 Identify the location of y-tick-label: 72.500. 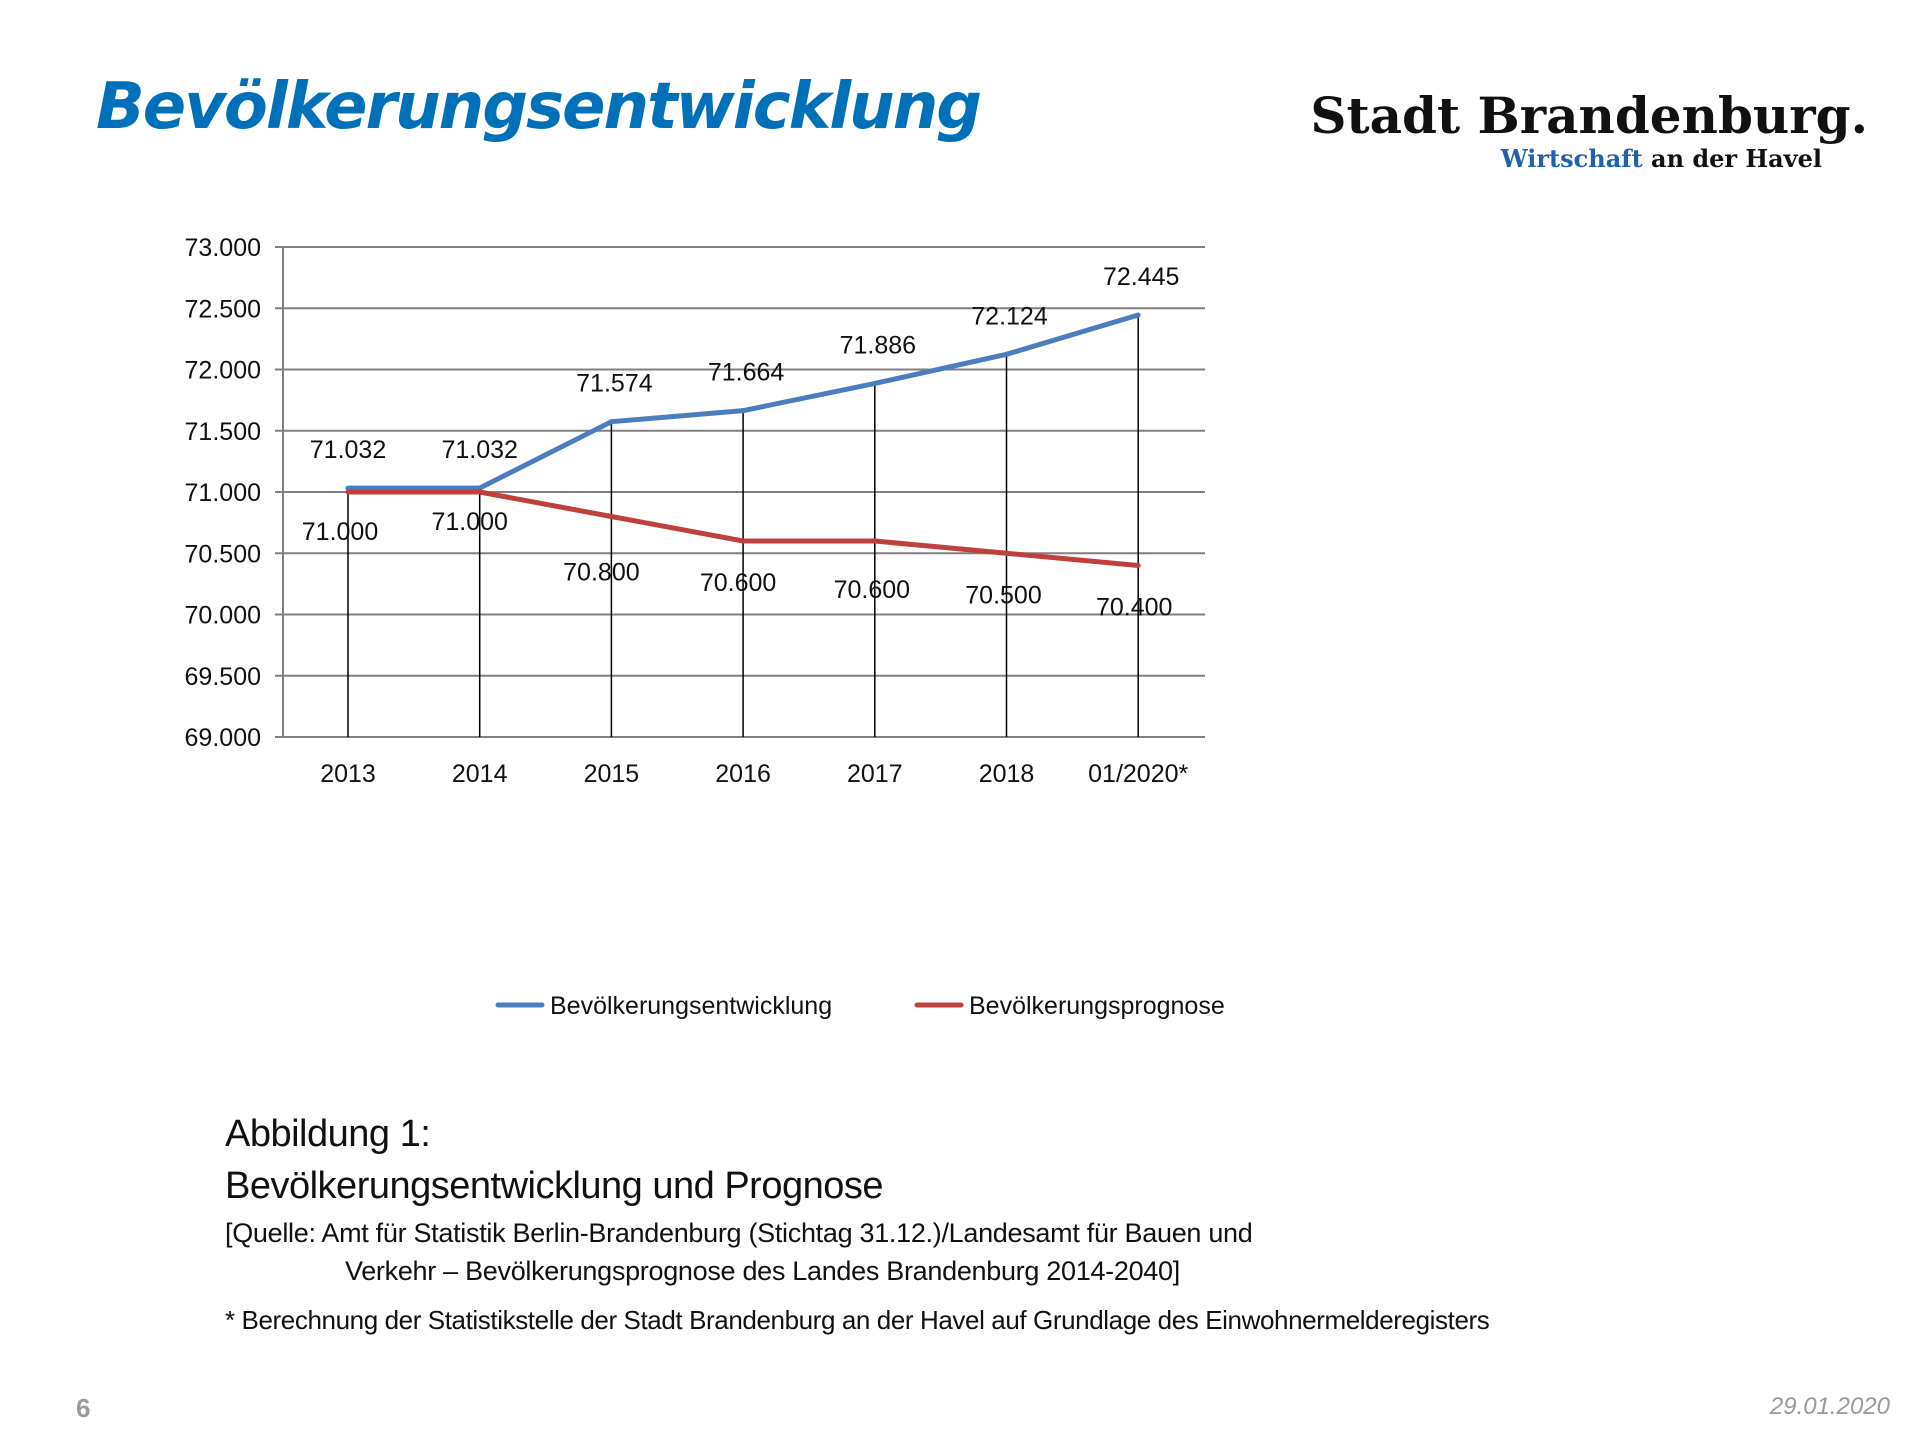
(223, 309).